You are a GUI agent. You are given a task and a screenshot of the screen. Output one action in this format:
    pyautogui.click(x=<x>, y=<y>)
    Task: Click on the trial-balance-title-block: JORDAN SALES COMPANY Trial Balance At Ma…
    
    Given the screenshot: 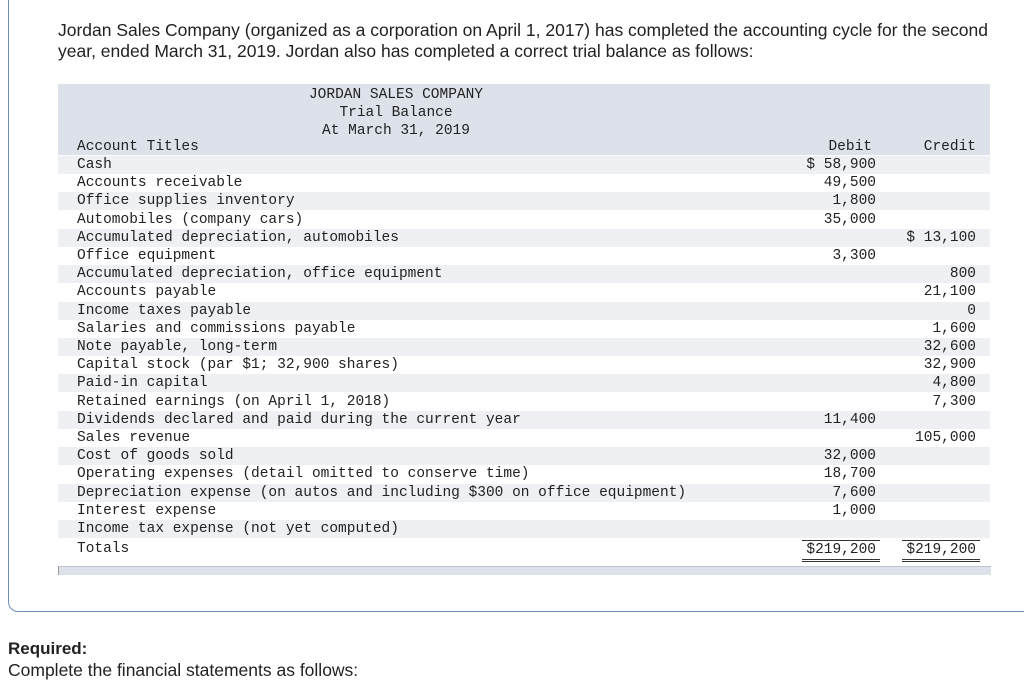 What is the action you would take?
    pyautogui.click(x=396, y=113)
    